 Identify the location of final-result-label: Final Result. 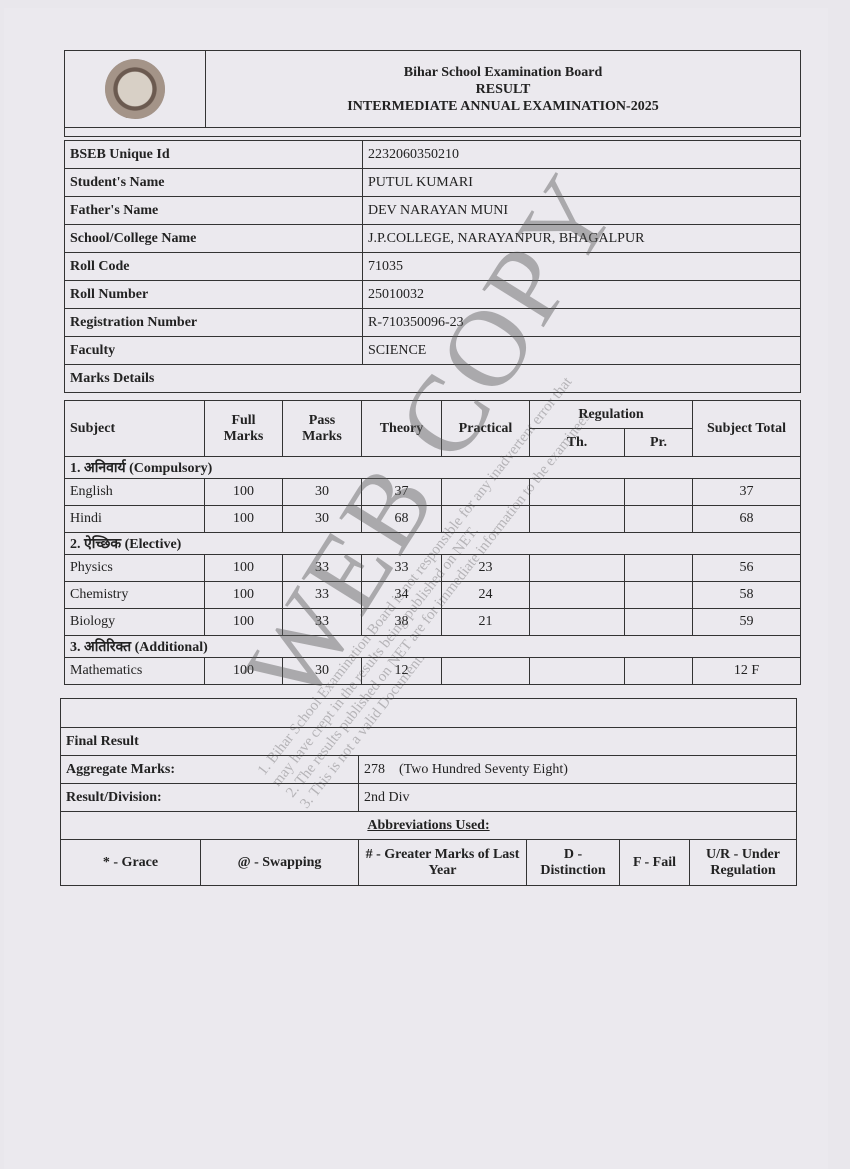
(428, 741).